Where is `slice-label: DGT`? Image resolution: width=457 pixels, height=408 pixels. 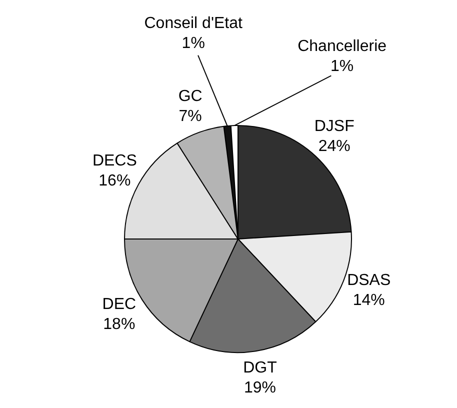 slice-label: DGT is located at coordinates (260, 367).